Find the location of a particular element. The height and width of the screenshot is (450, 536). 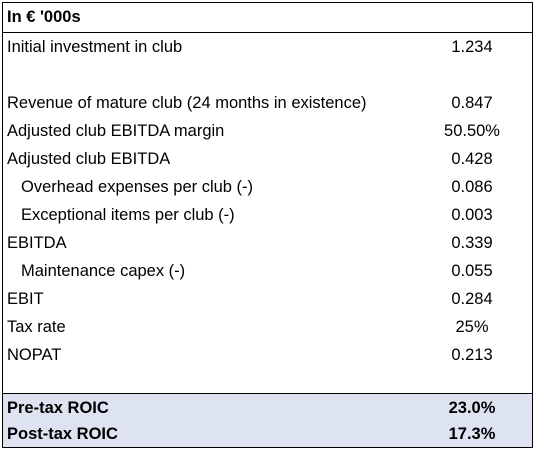

row-label: Adjusted club EBITDA margin is located at coordinates (116, 130).